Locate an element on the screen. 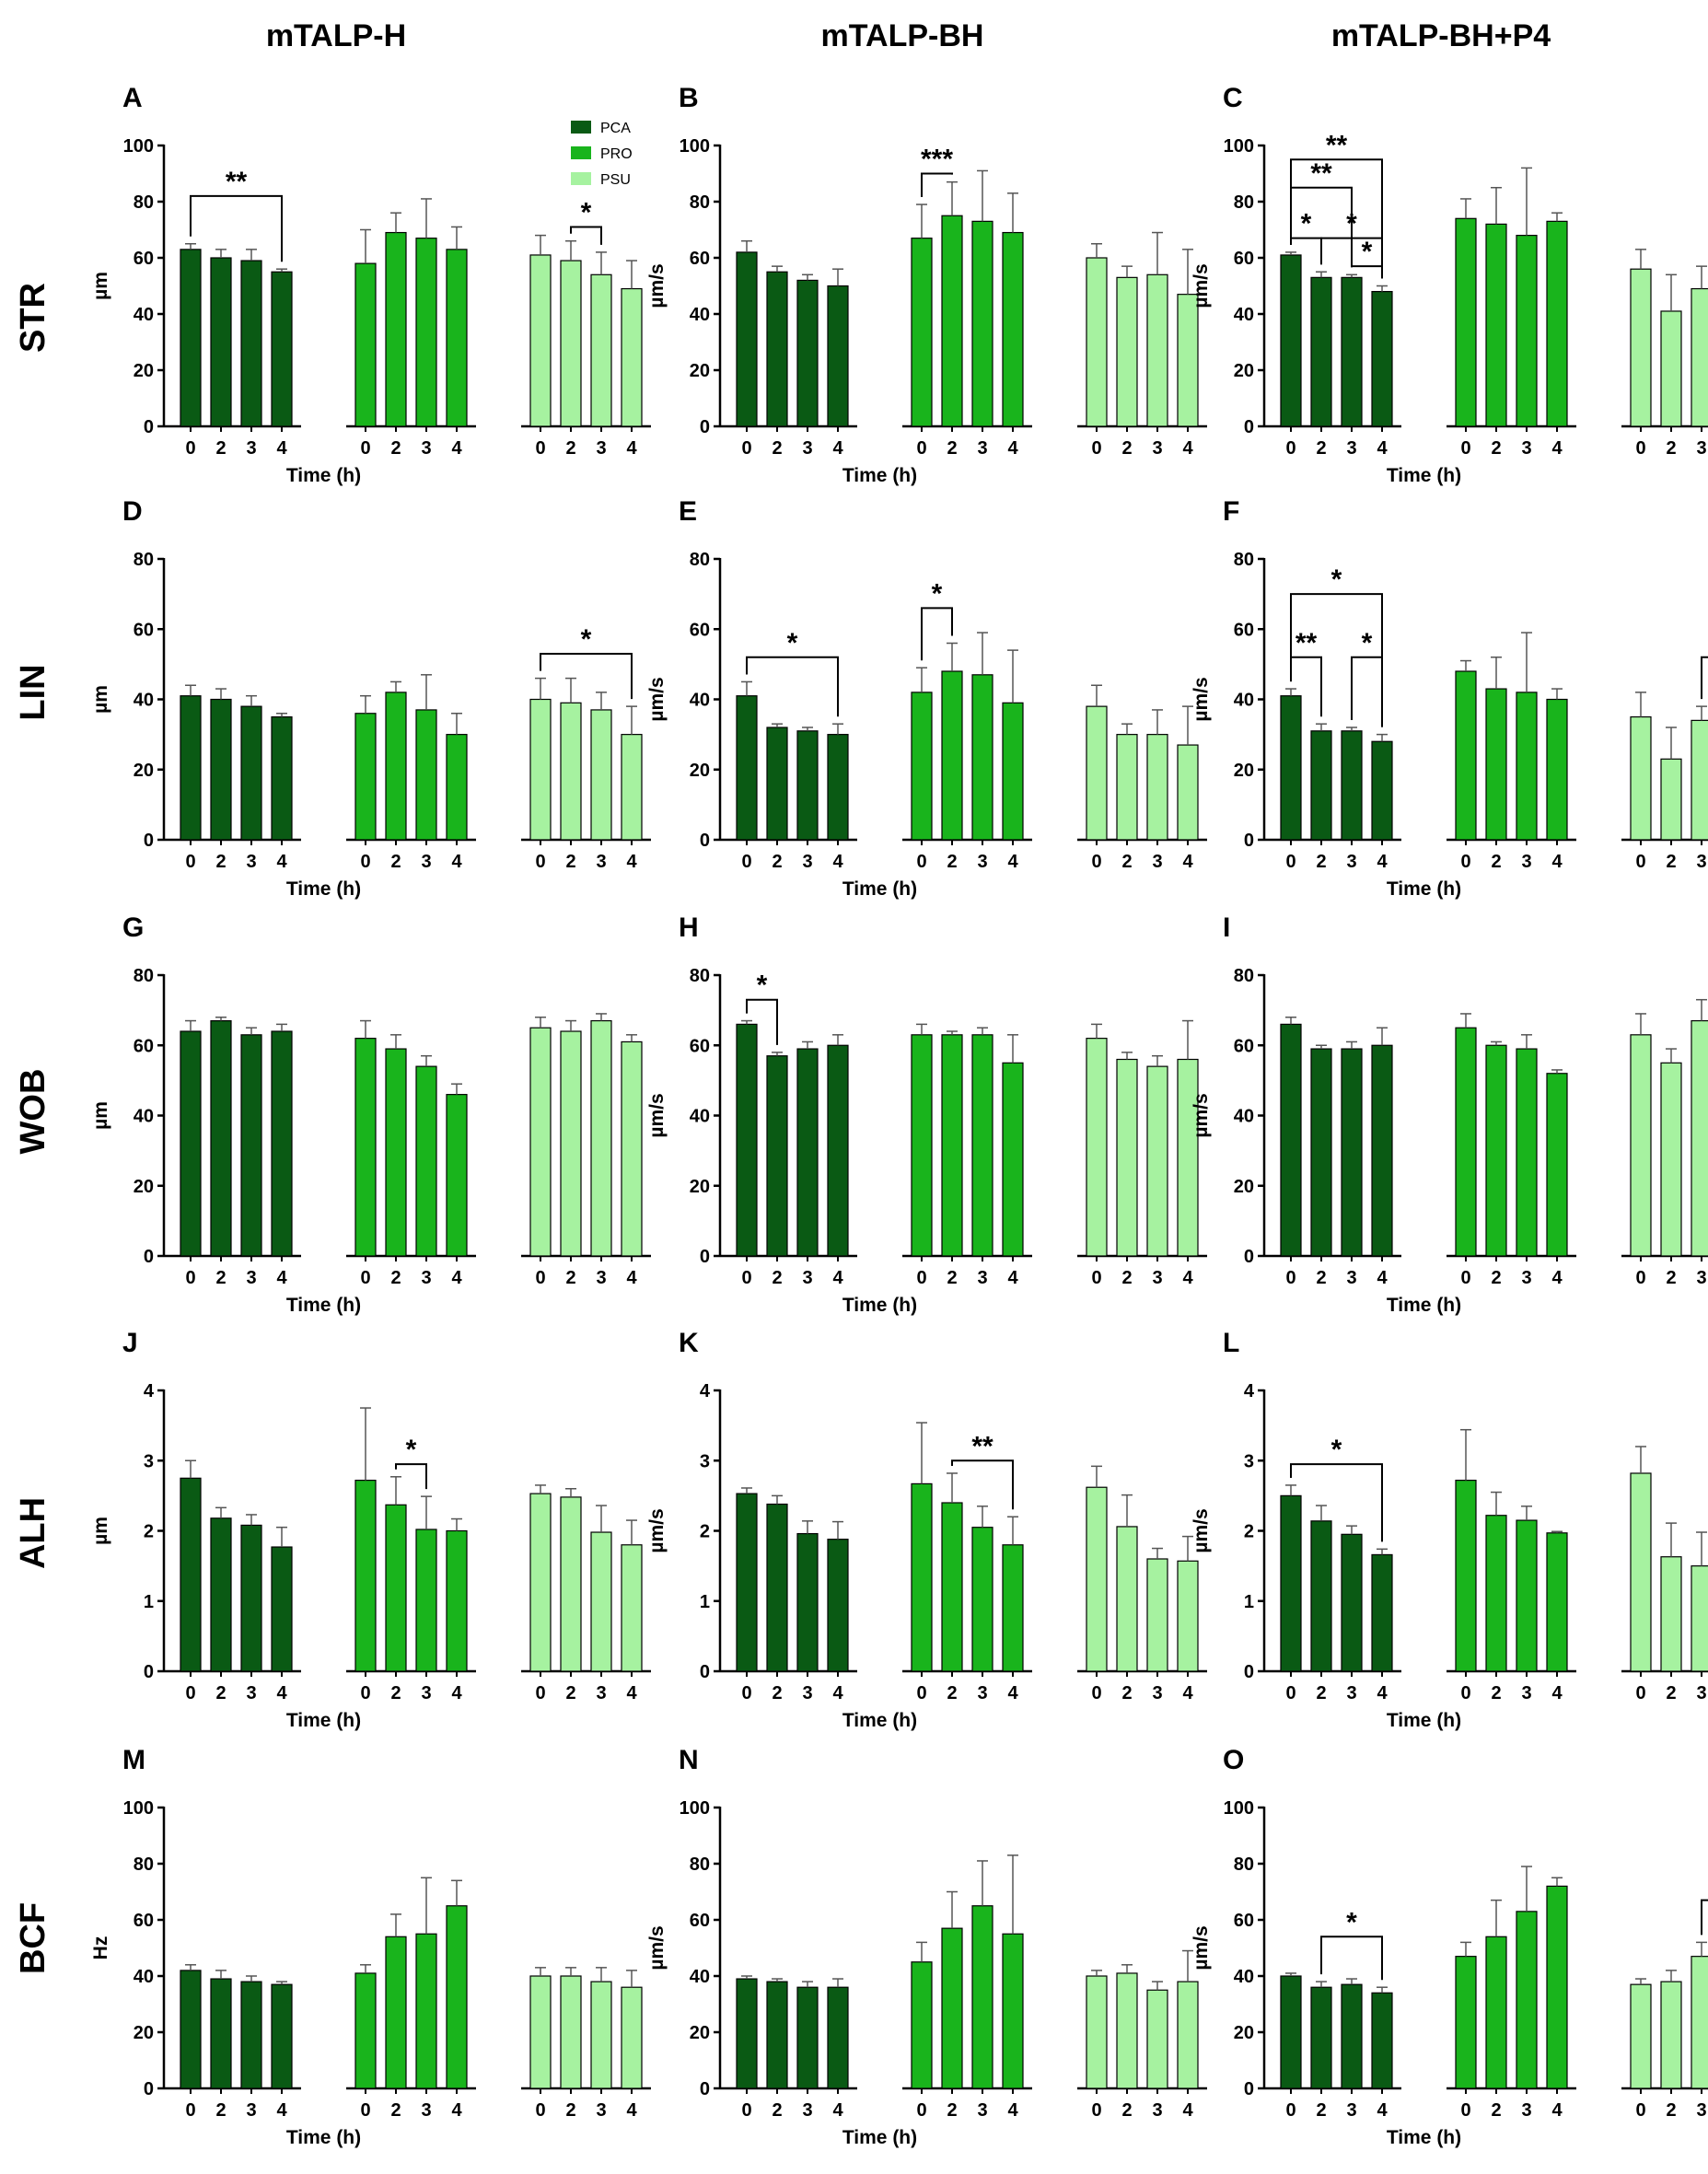 The width and height of the screenshot is (1708, 2174). panel-label: C is located at coordinates (1233, 98).